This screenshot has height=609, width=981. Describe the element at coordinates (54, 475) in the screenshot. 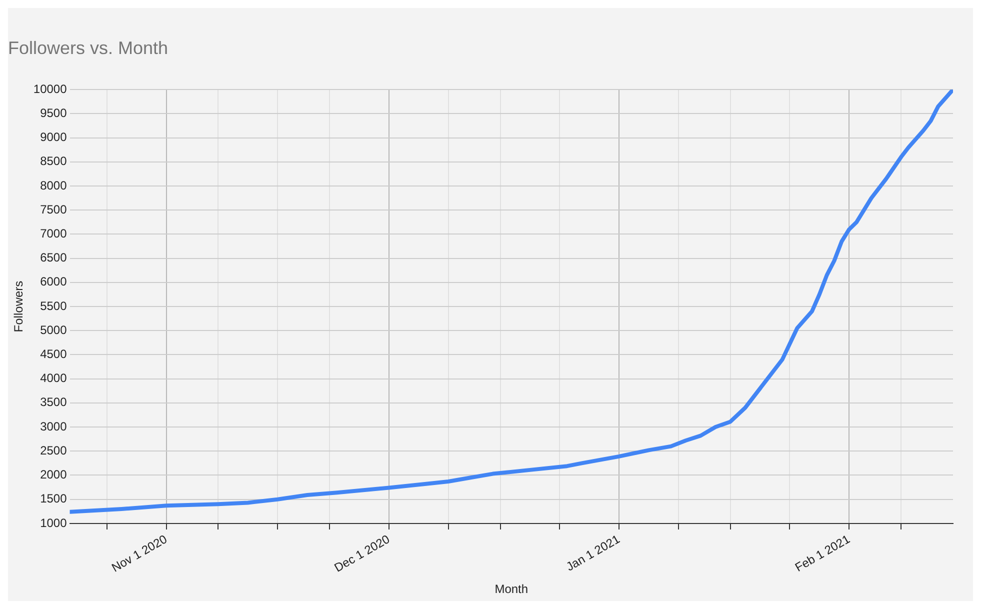

I see `y-tick-label: 2000` at that location.